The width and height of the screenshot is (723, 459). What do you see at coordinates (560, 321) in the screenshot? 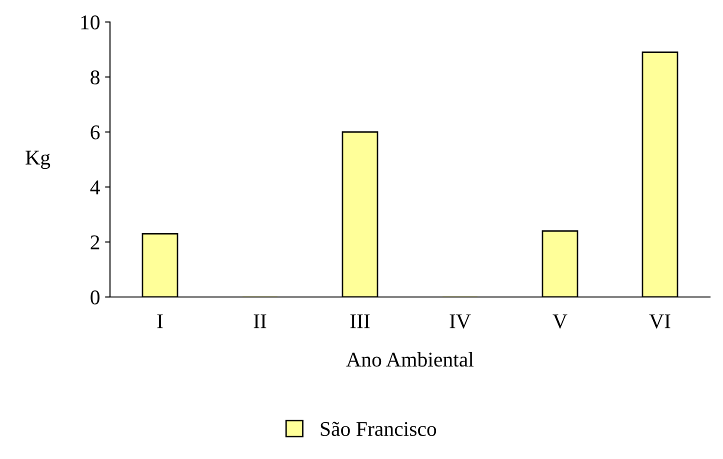
I see `x-tick-label: V` at bounding box center [560, 321].